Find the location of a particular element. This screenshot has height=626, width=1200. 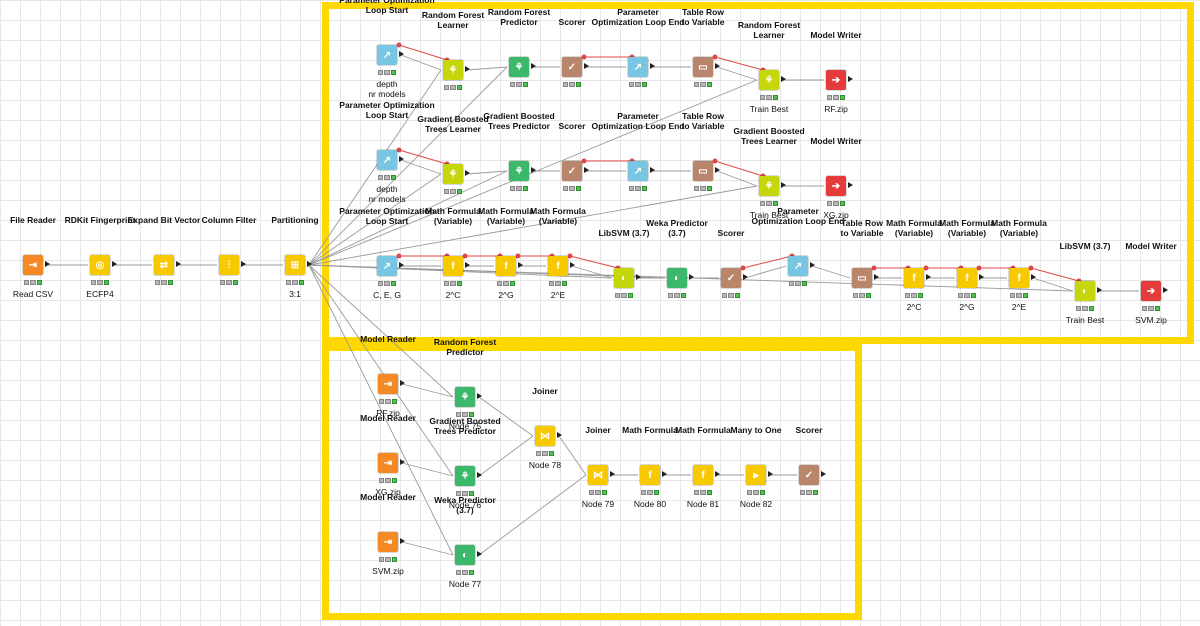

partition-icon: ⊞ is located at coordinates (295, 265).